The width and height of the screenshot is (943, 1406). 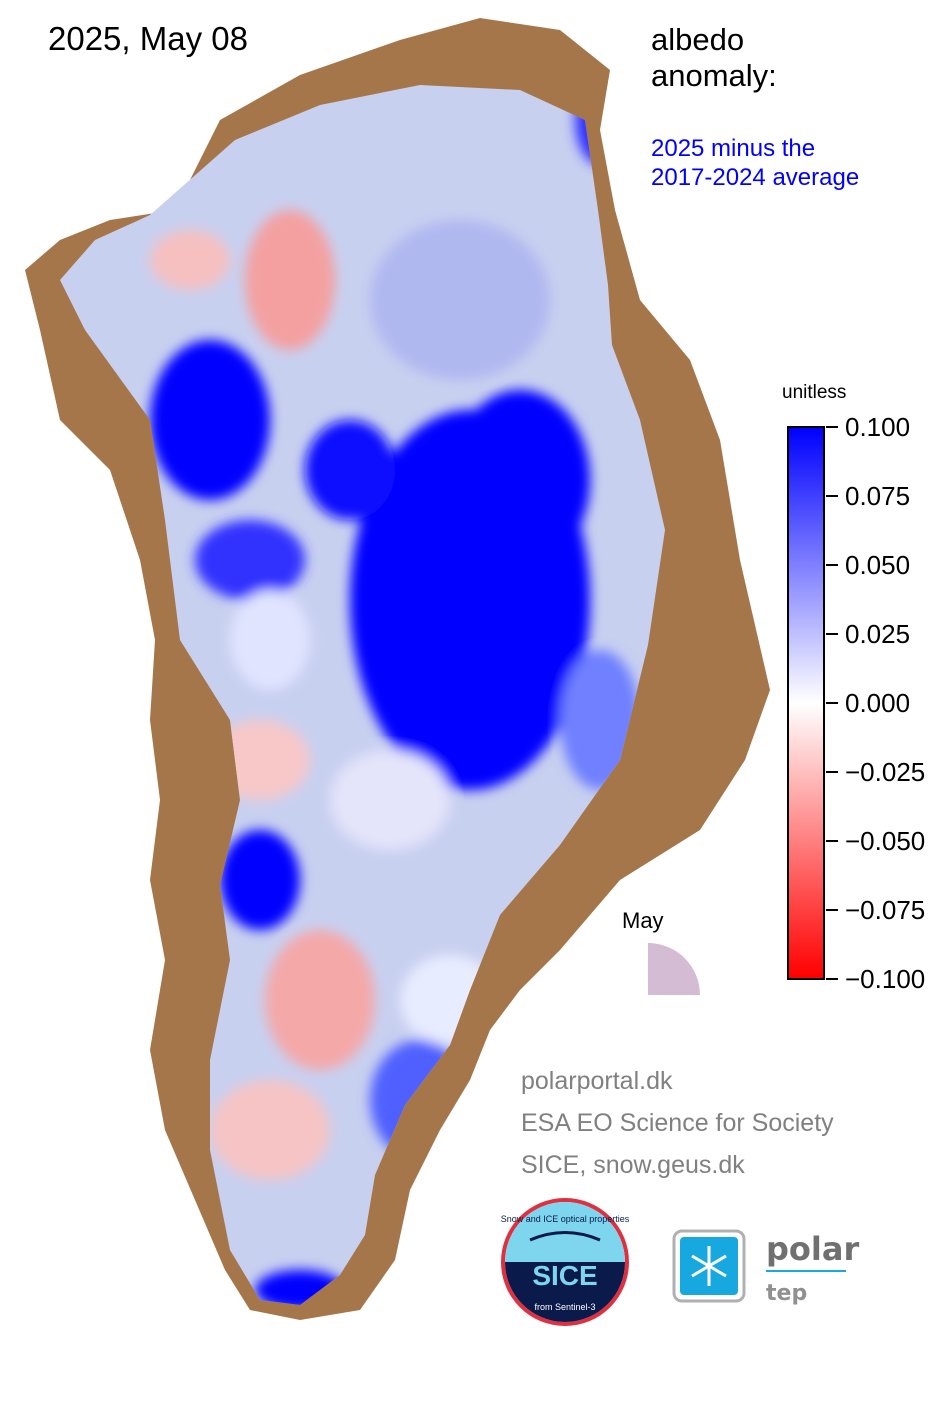 I want to click on snowflake-icon, so click(x=709, y=1266).